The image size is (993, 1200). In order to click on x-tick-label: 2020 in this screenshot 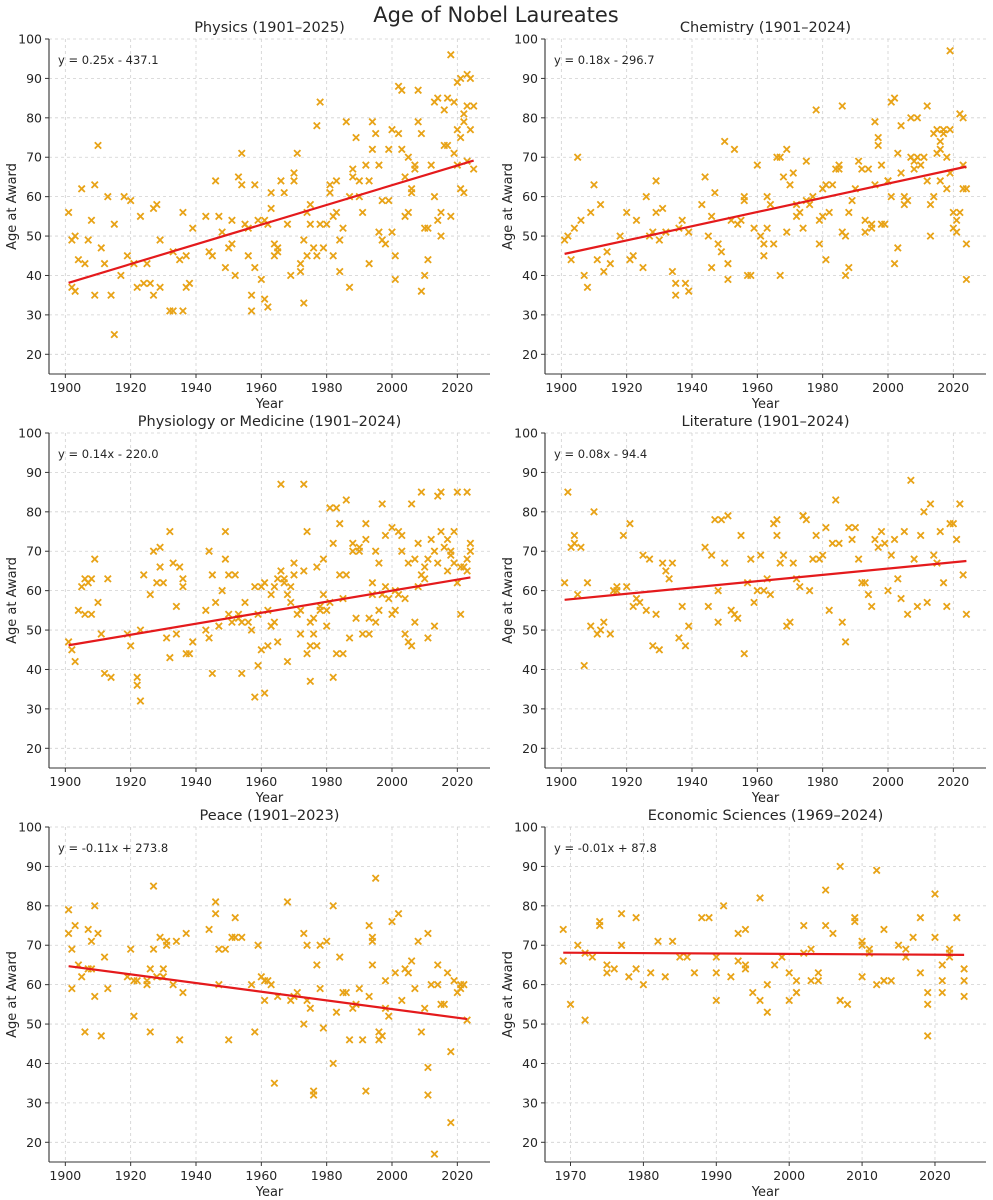, I will do `click(457, 781)`.